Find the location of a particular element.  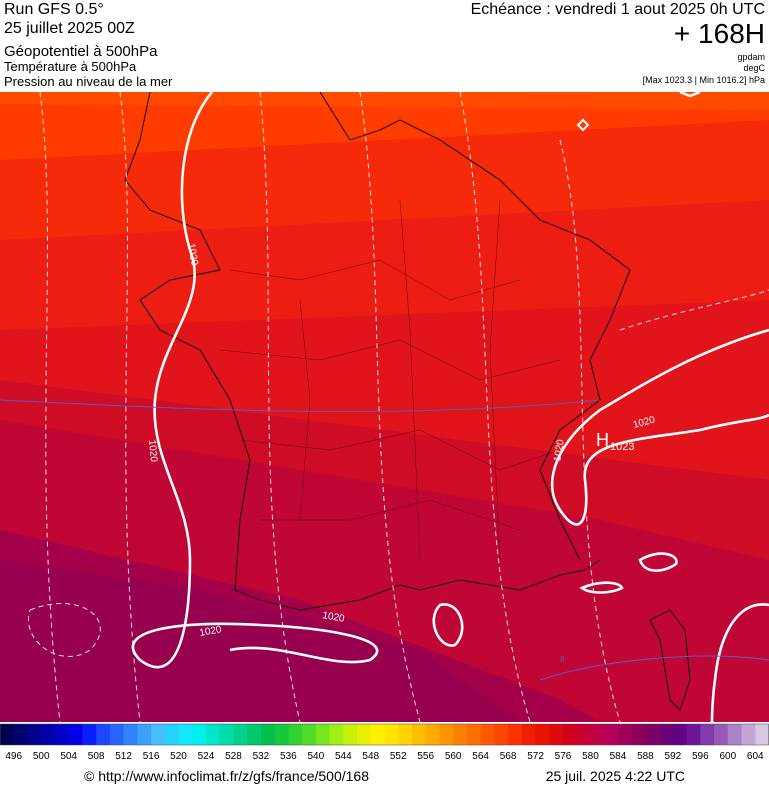

lead-time: + 168H is located at coordinates (719, 33).